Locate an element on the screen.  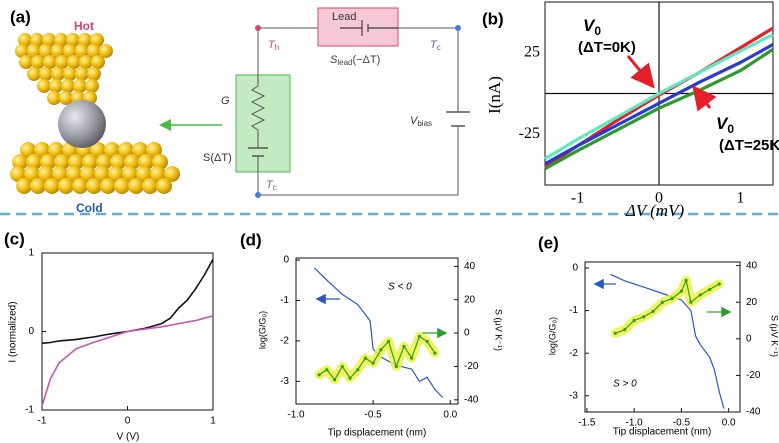
y2-tick-label: 20 is located at coordinates (470, 299).